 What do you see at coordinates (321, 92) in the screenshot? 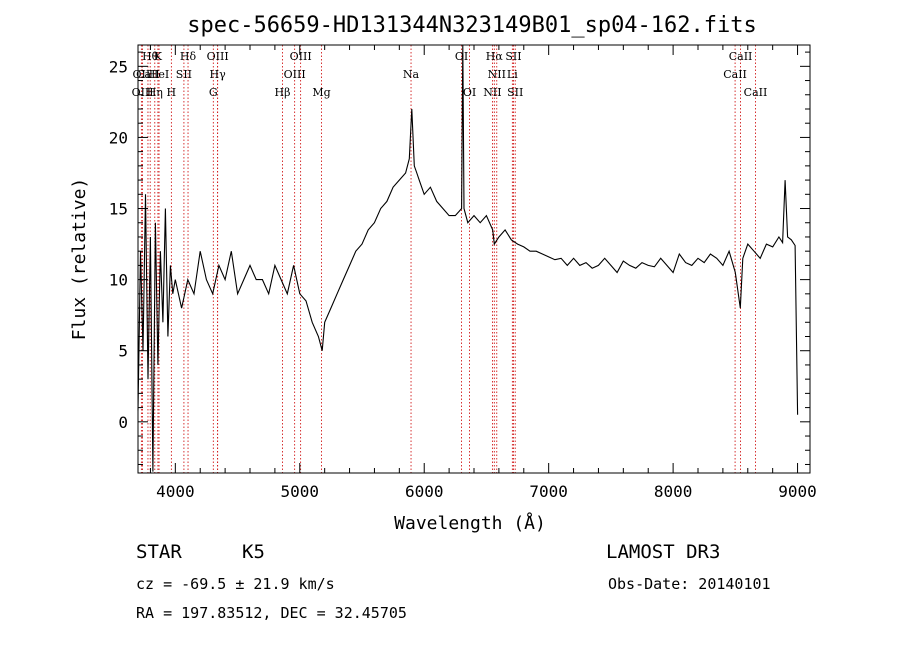
I see `spectral-line-label: Mg` at bounding box center [321, 92].